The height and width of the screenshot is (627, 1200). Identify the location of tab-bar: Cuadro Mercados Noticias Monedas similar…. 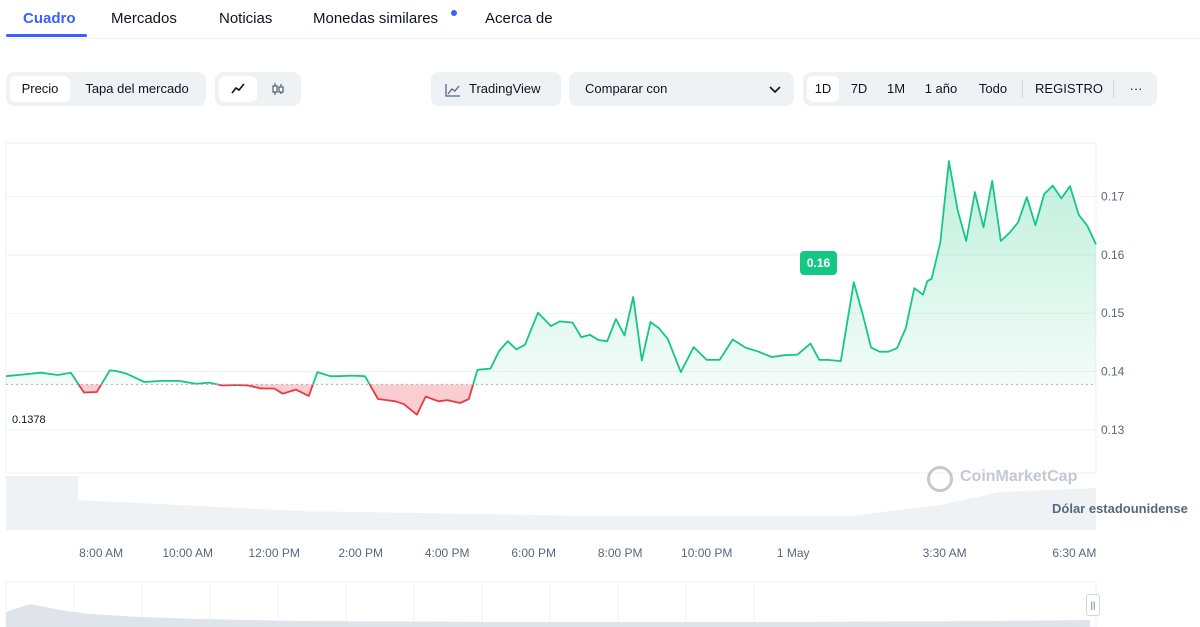
(600, 19).